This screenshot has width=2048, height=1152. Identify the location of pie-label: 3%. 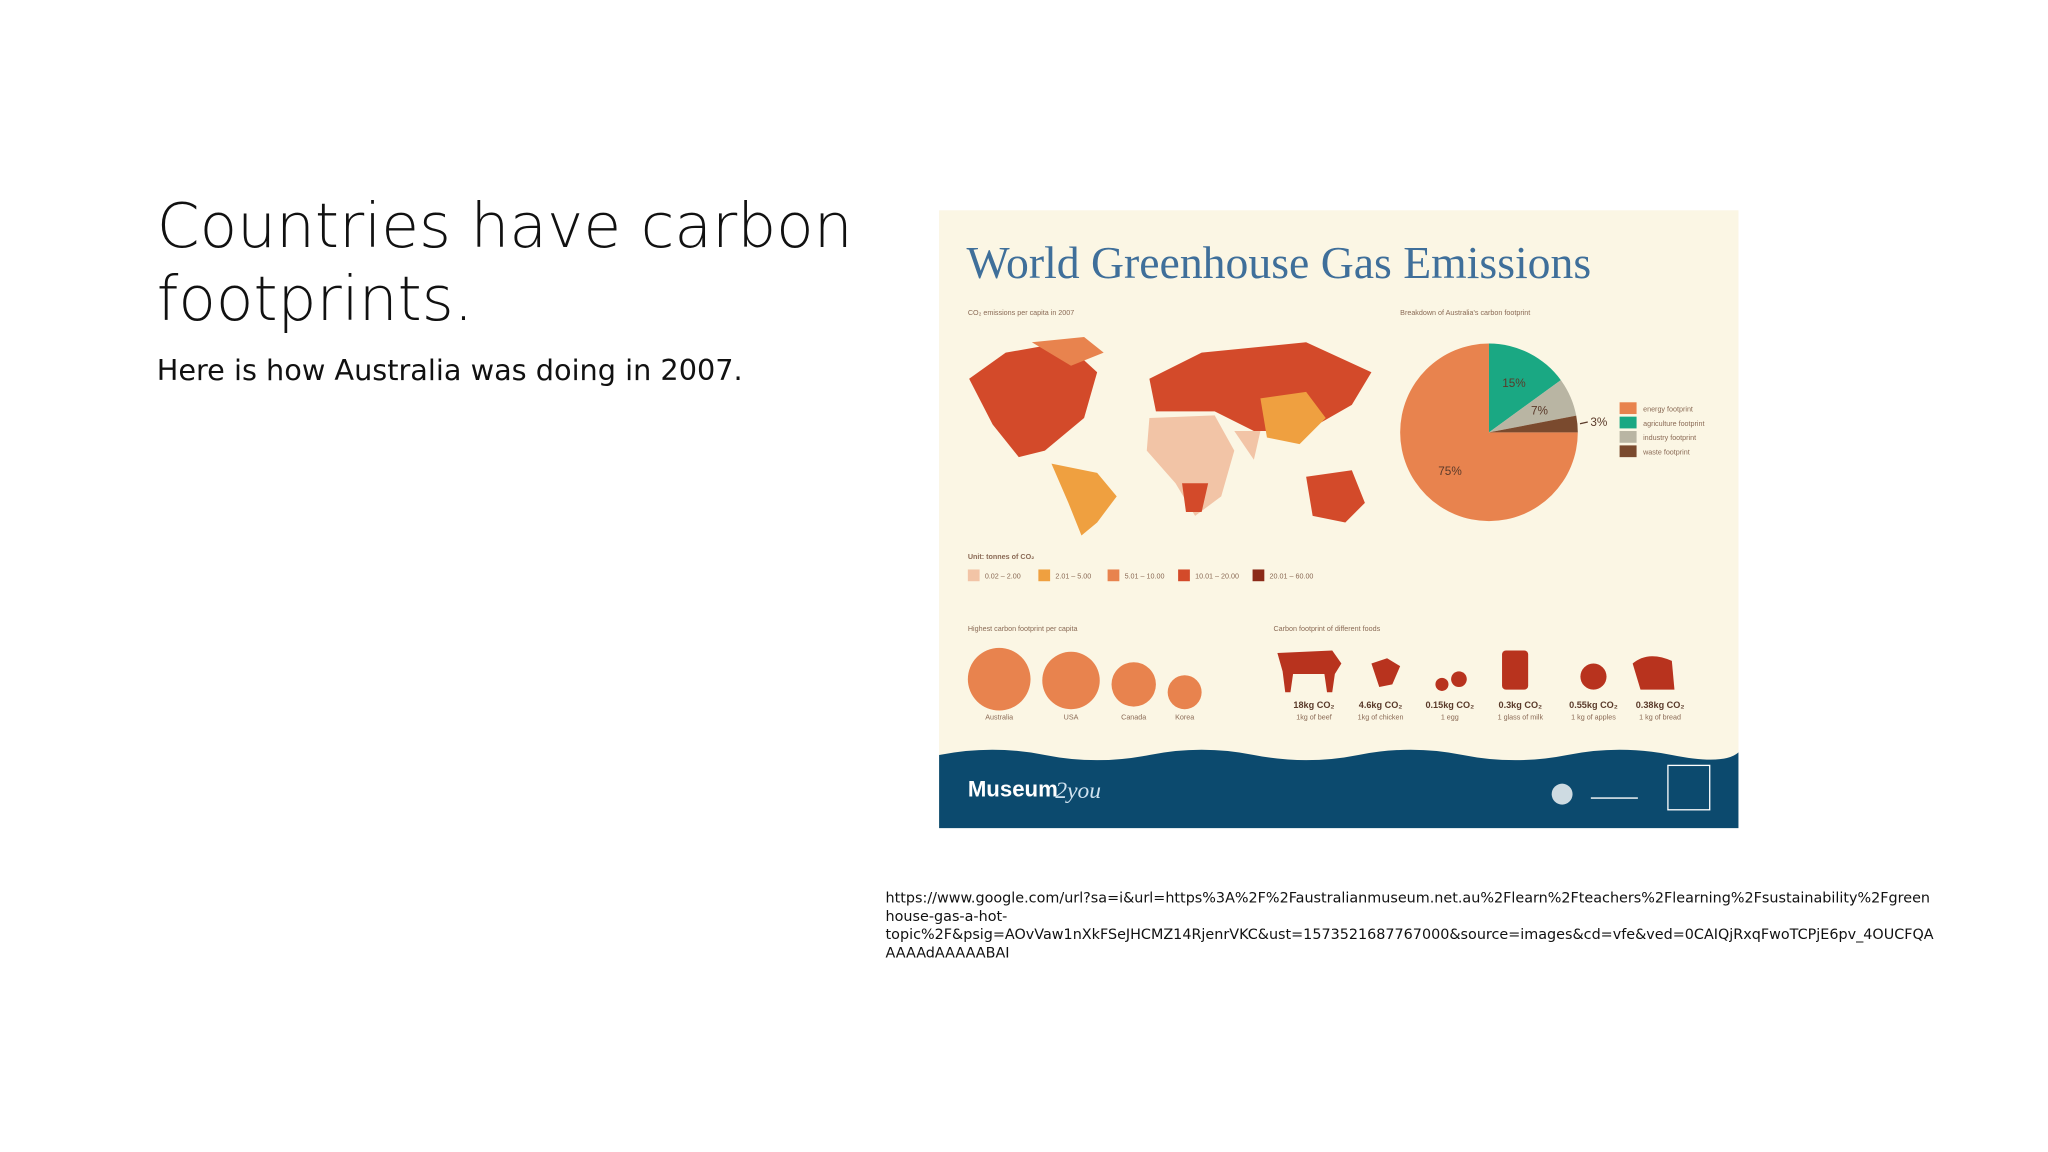
(1599, 422).